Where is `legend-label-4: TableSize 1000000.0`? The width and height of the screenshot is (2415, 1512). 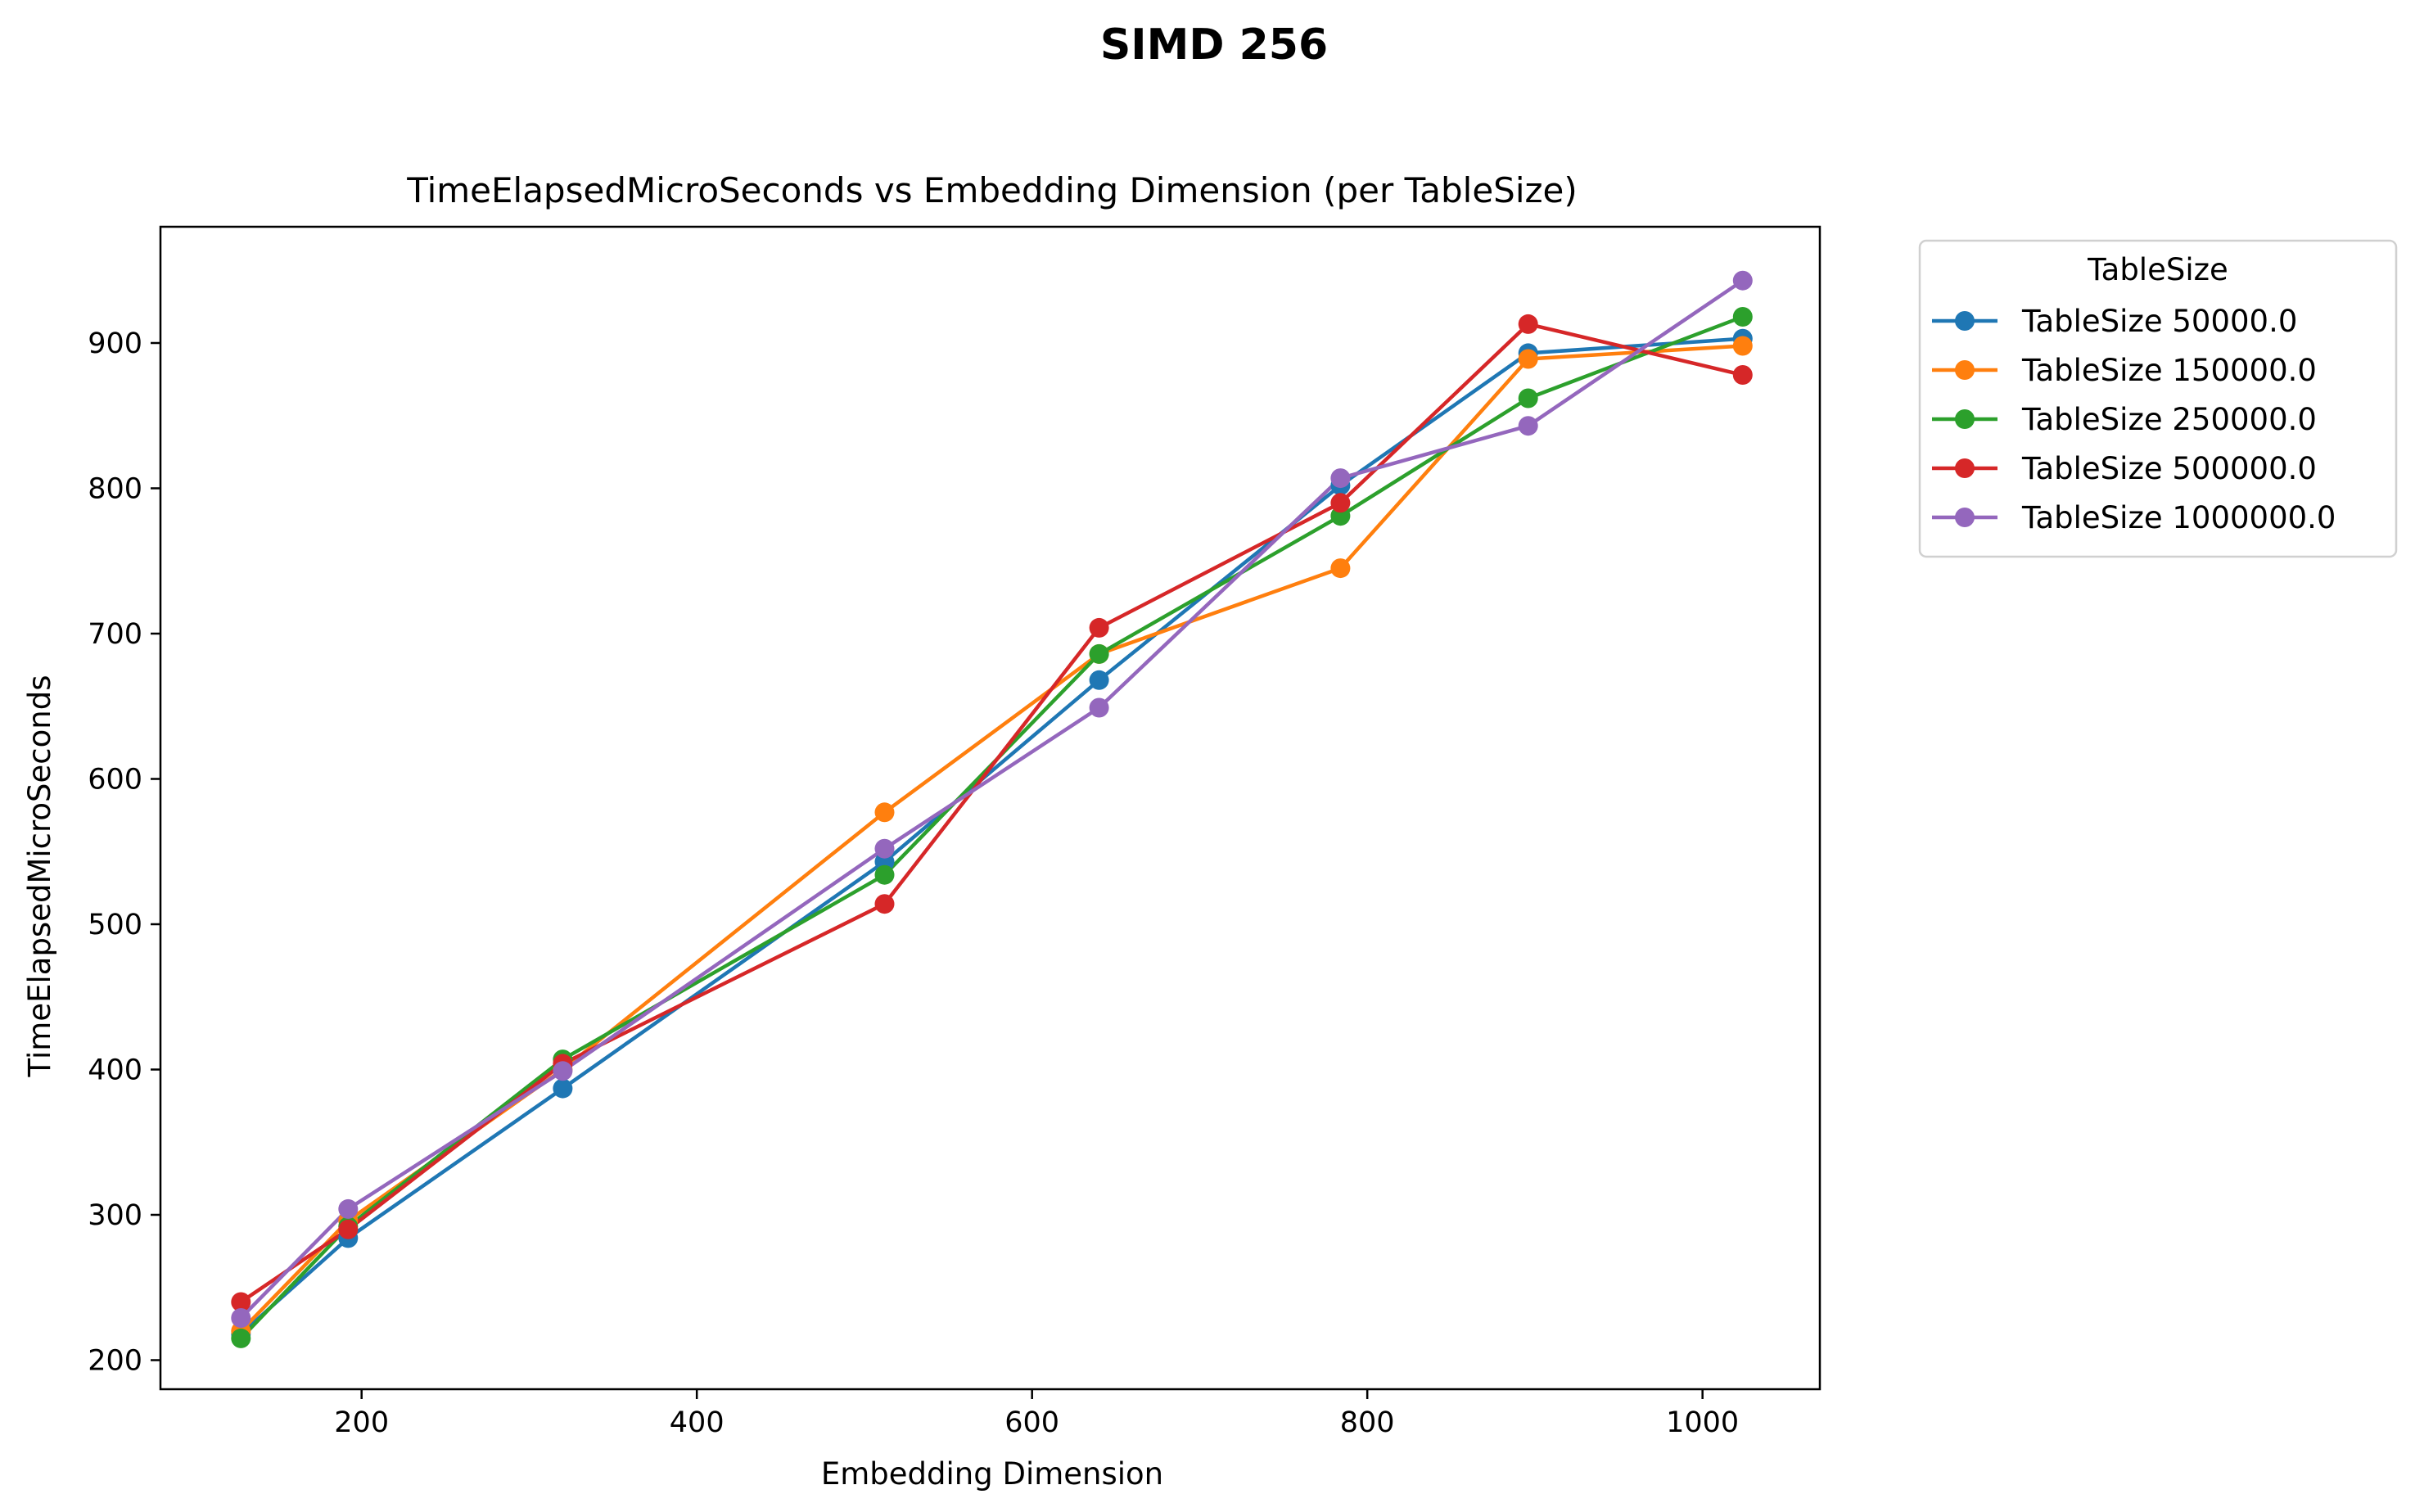
legend-label-4: TableSize 1000000.0 is located at coordinates (2178, 517).